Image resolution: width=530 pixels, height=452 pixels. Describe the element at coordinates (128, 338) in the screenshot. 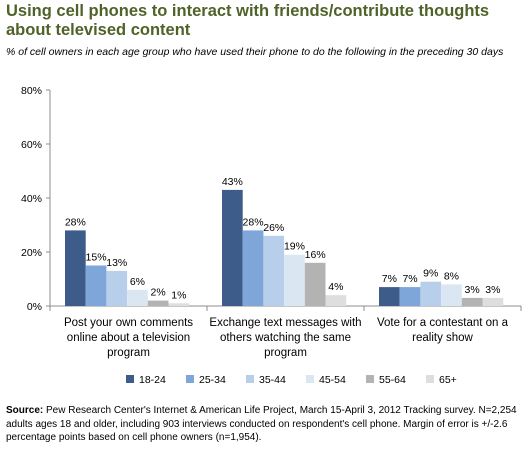

I see `category-label: online about a television` at that location.